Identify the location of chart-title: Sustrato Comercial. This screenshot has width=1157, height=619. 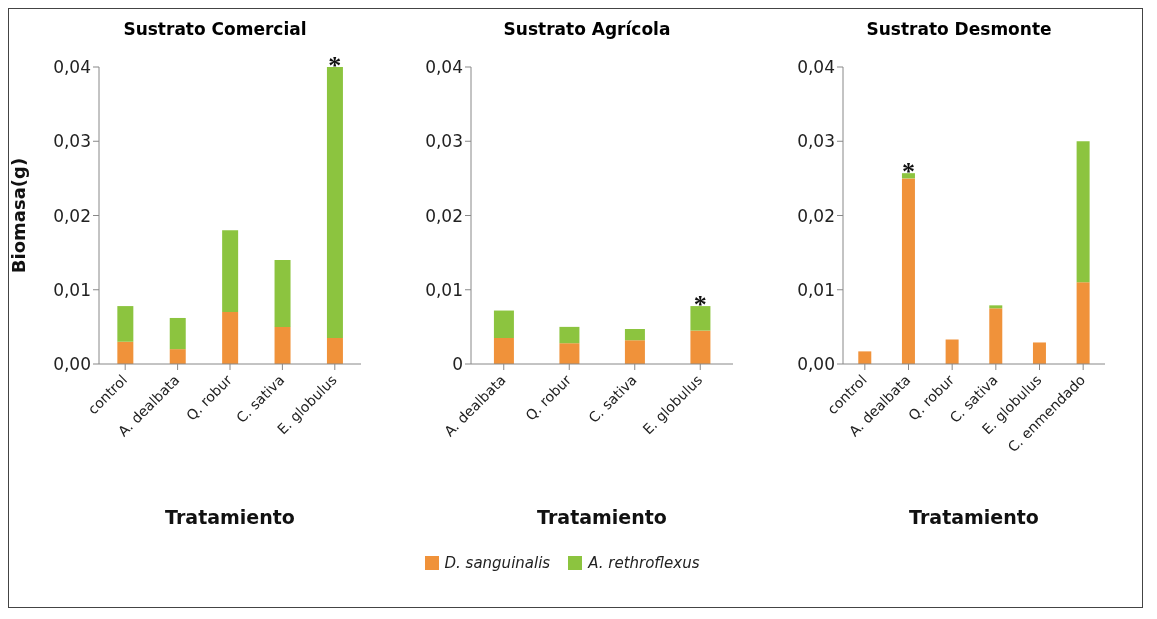
(215, 30).